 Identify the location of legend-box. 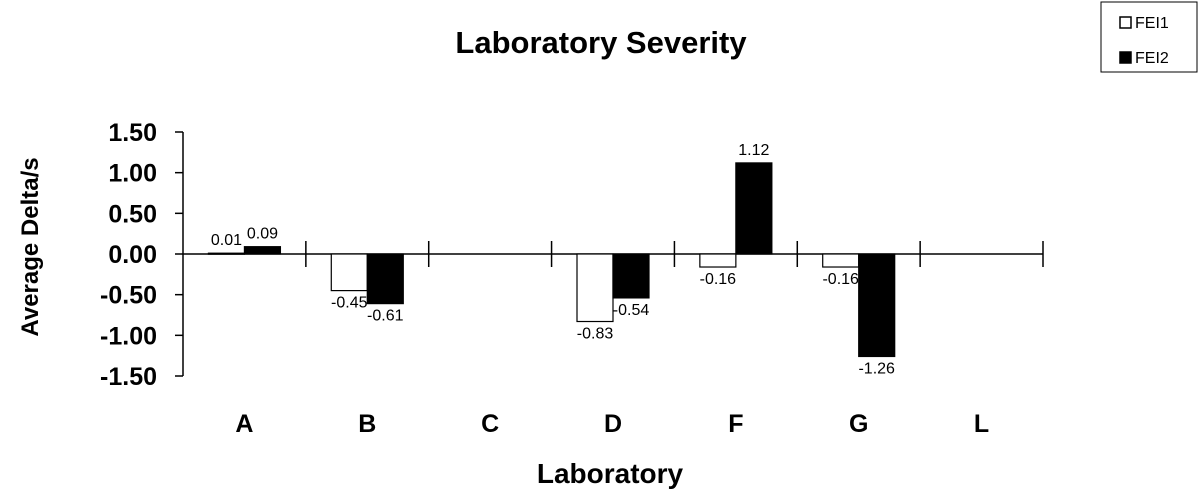
(1149, 37).